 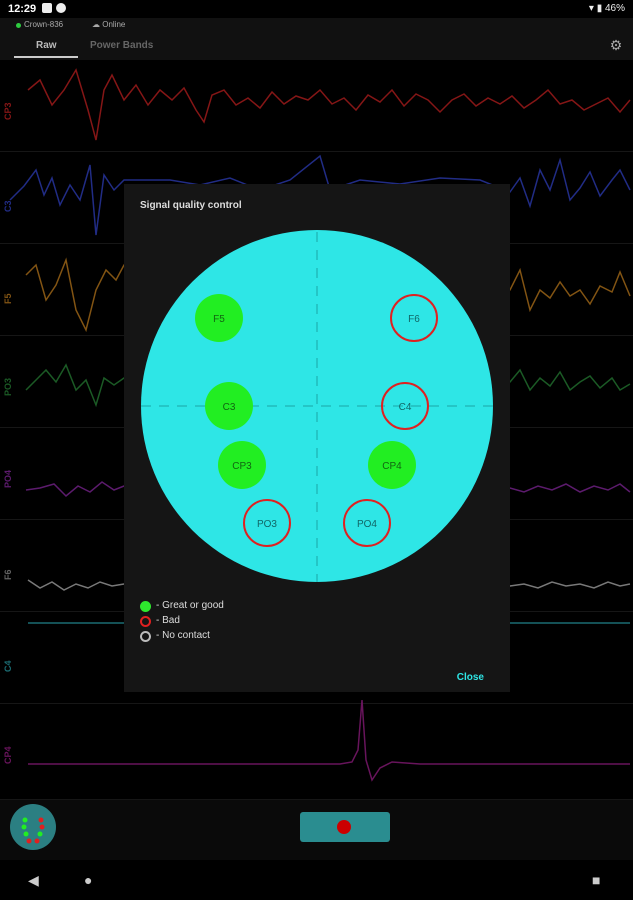 I want to click on electrode-f5: F5, so click(x=219, y=318).